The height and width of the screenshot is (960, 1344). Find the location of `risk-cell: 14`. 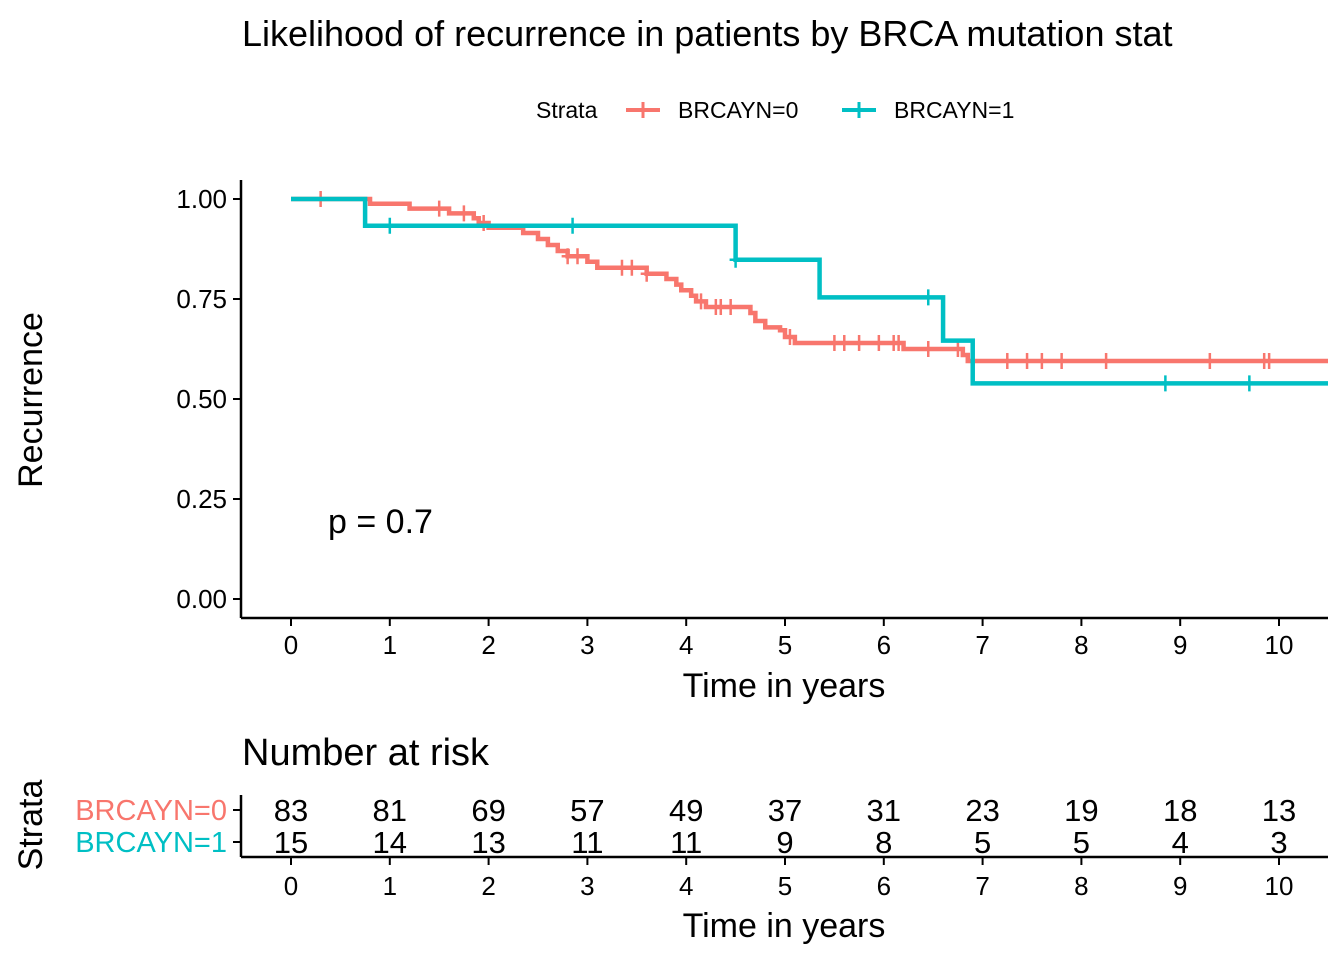

risk-cell: 14 is located at coordinates (390, 842).